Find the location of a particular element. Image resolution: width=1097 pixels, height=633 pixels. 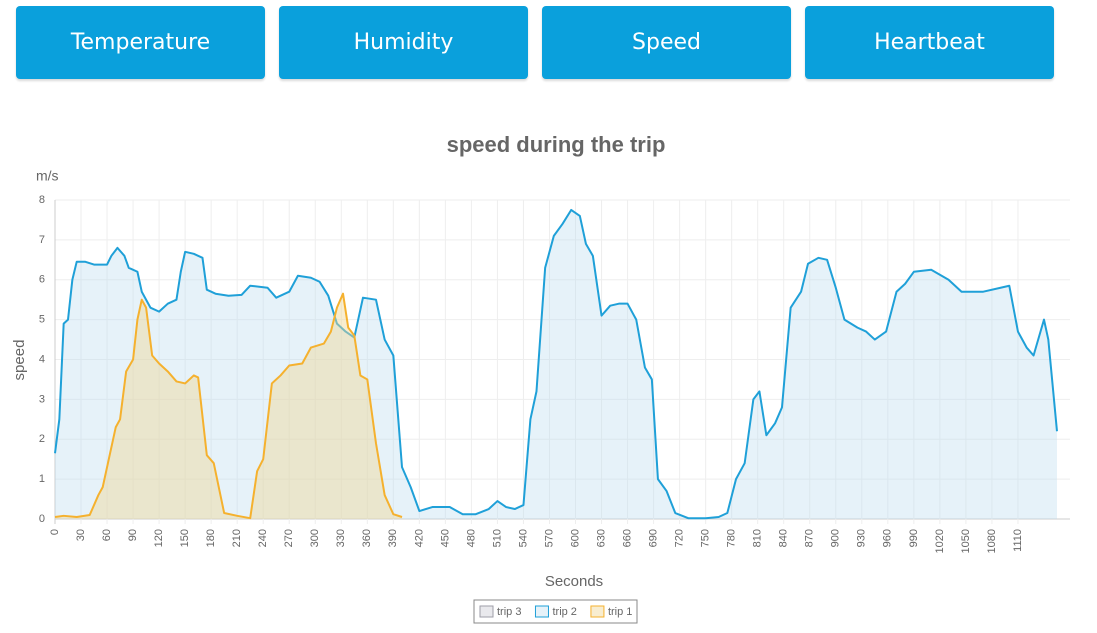

x-tick-label: 180 is located at coordinates (211, 538).